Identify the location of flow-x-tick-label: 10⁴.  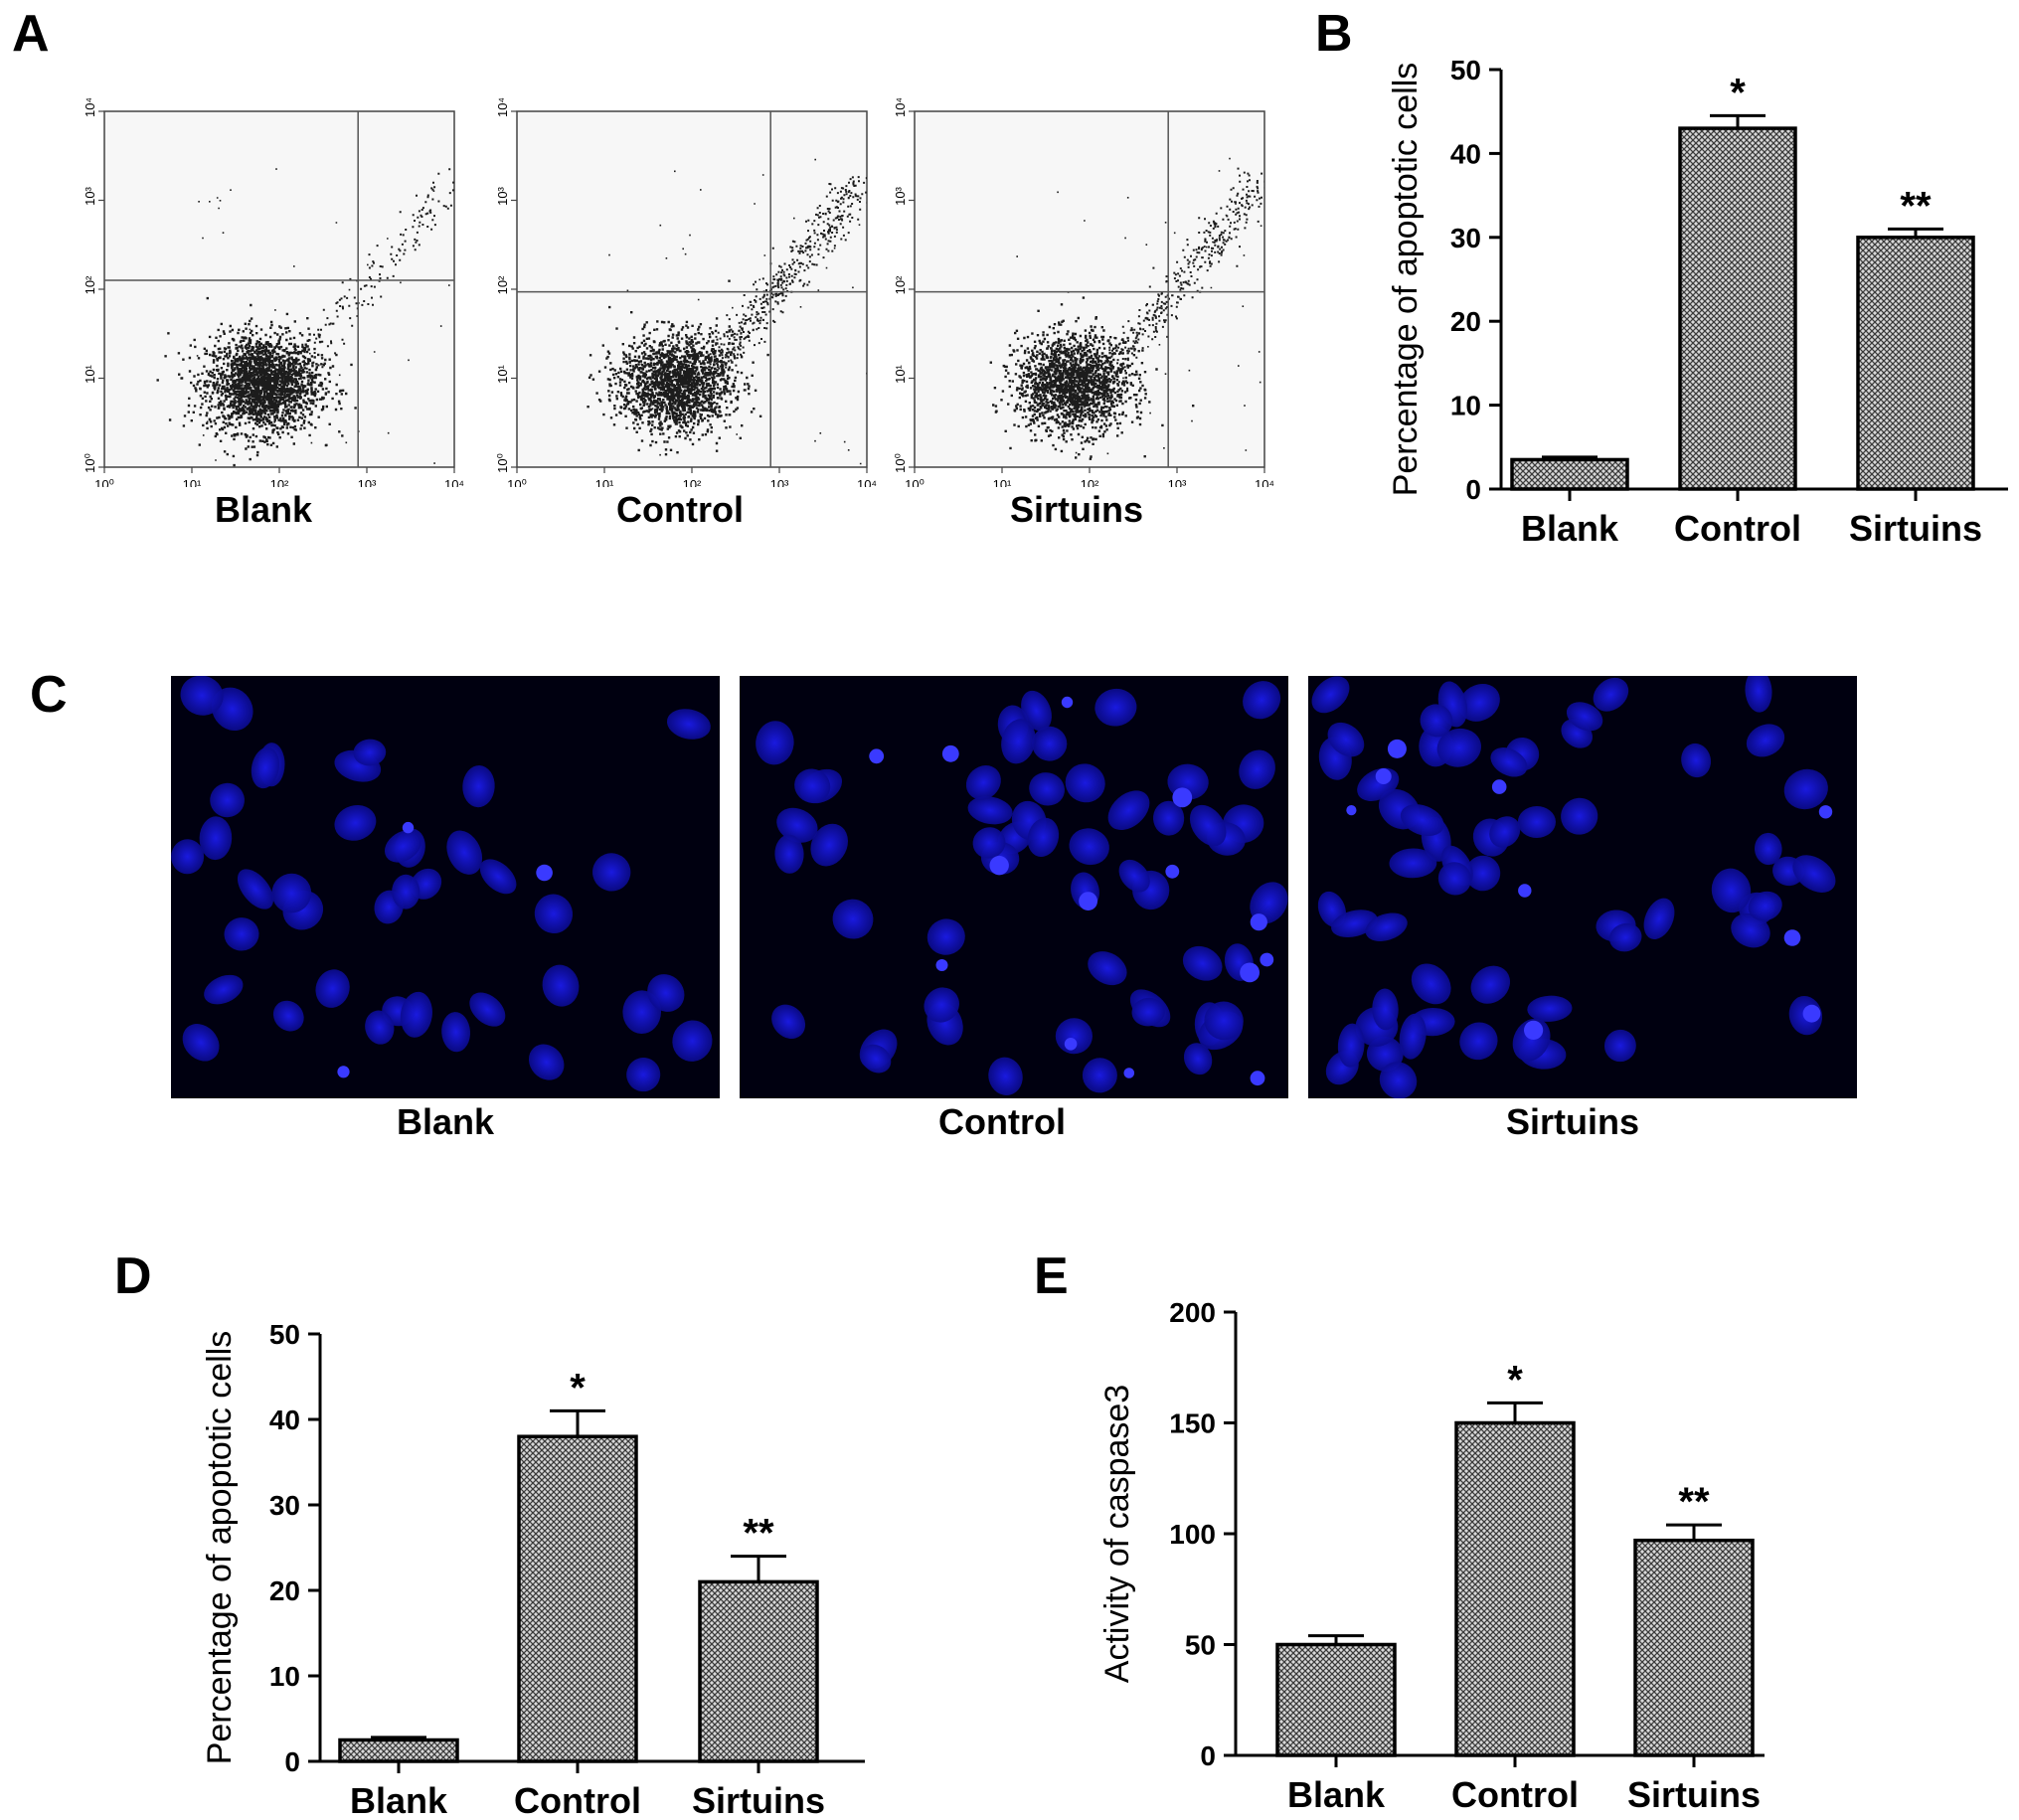
(1264, 482).